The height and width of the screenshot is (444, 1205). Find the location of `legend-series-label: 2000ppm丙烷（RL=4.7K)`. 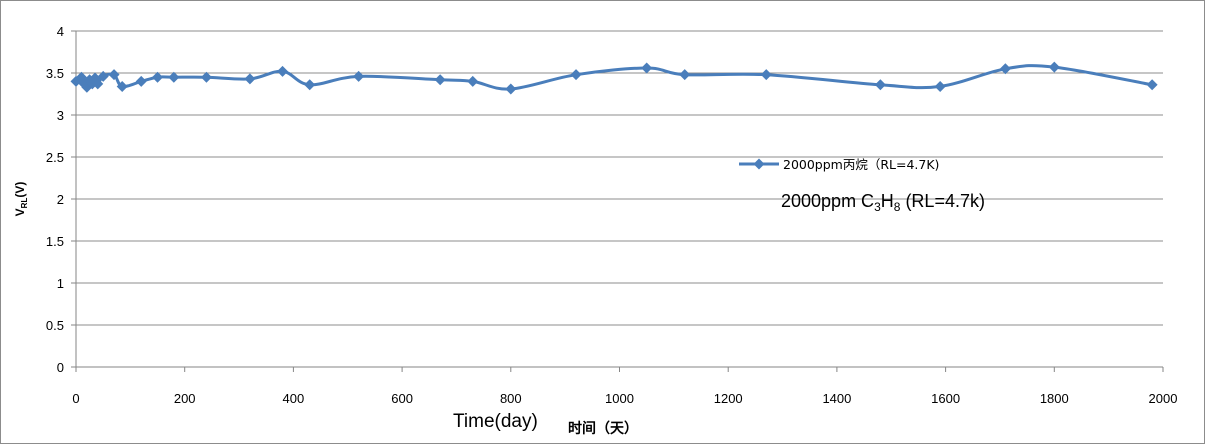

legend-series-label: 2000ppm丙烷（RL=4.7K) is located at coordinates (861, 164).